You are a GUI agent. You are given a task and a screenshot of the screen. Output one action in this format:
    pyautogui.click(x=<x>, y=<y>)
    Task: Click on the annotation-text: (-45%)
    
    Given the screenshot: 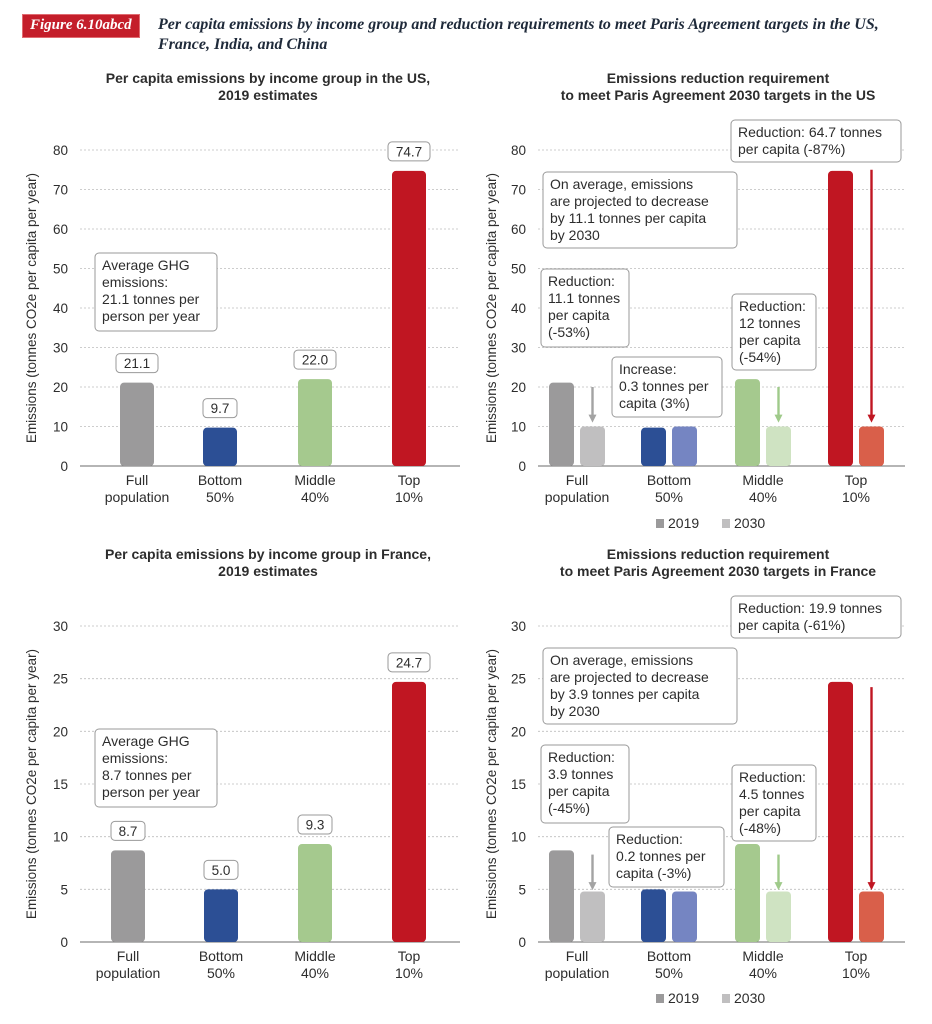 What is the action you would take?
    pyautogui.click(x=569, y=808)
    